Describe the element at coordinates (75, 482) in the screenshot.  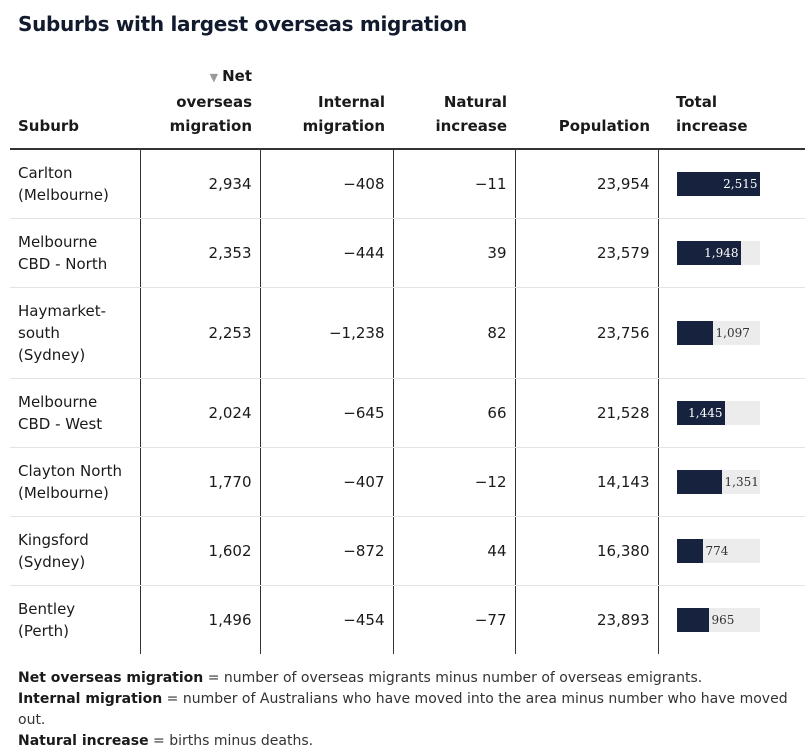
I see `cell-suburb: Clayton North (Melbourne)` at that location.